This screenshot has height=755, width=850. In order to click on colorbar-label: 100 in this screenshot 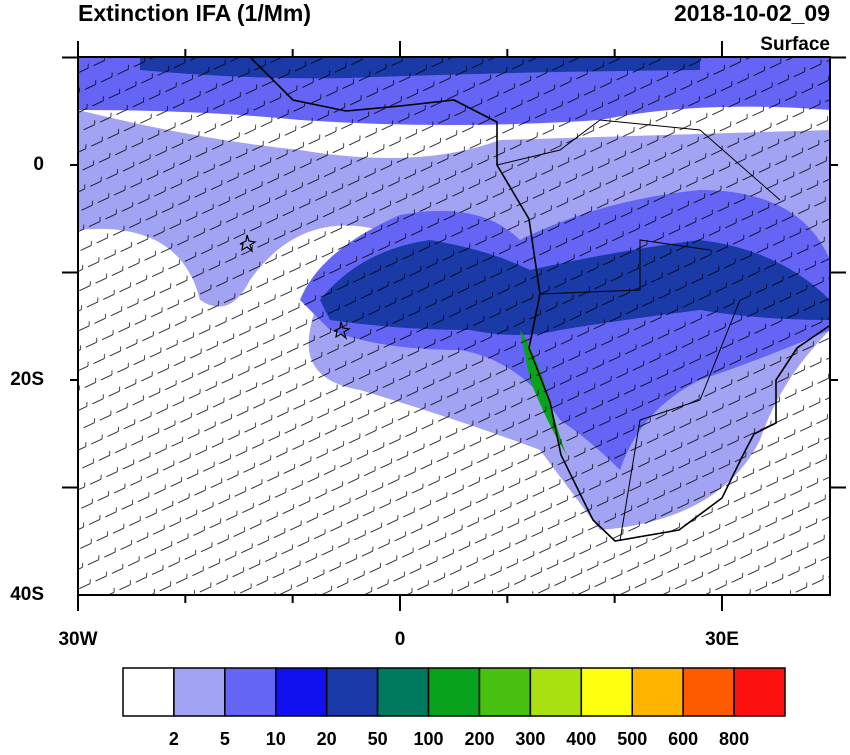, I will do `click(429, 739)`.